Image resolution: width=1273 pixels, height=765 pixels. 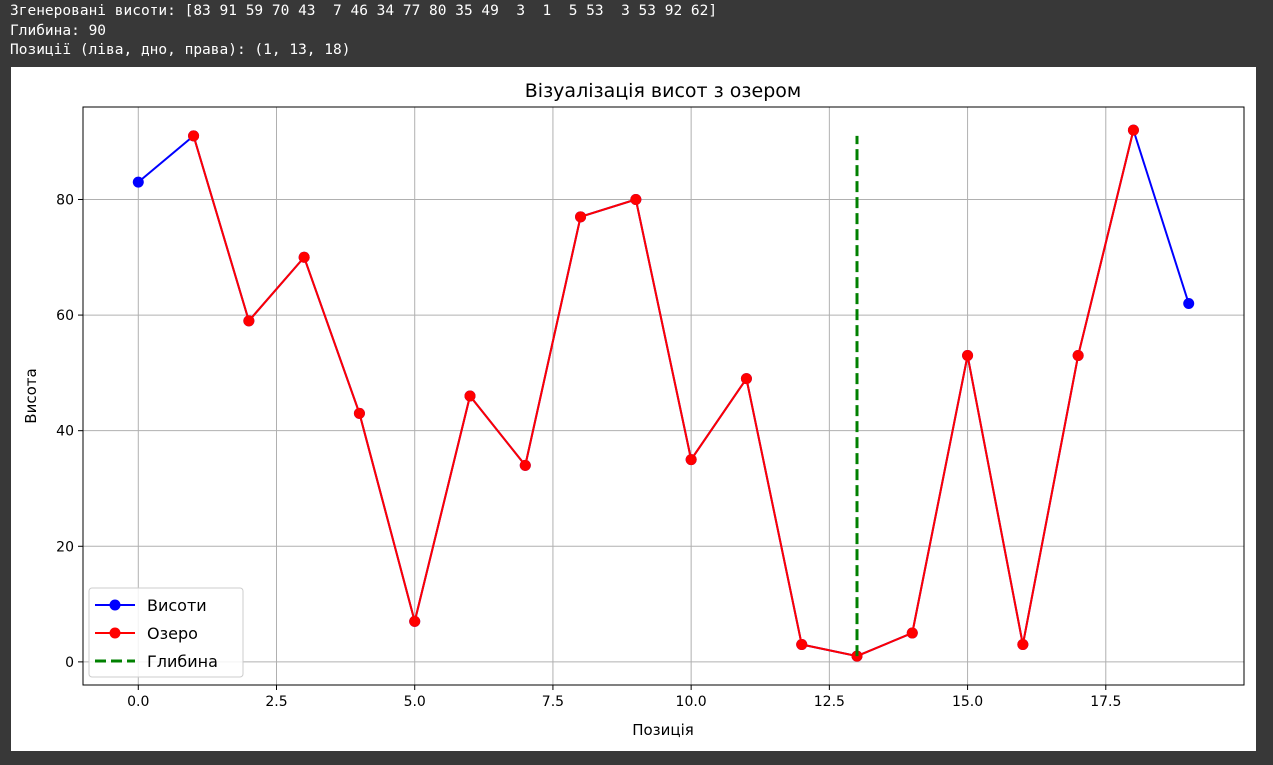 What do you see at coordinates (65, 316) in the screenshot?
I see `y-tick-label: 60` at bounding box center [65, 316].